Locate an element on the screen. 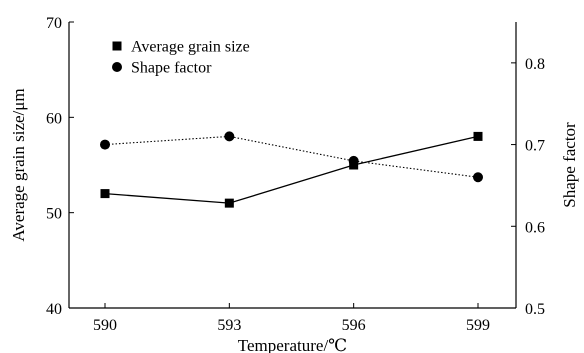 This screenshot has width=584, height=353. y-left-tick-label: 50 is located at coordinates (54, 214).